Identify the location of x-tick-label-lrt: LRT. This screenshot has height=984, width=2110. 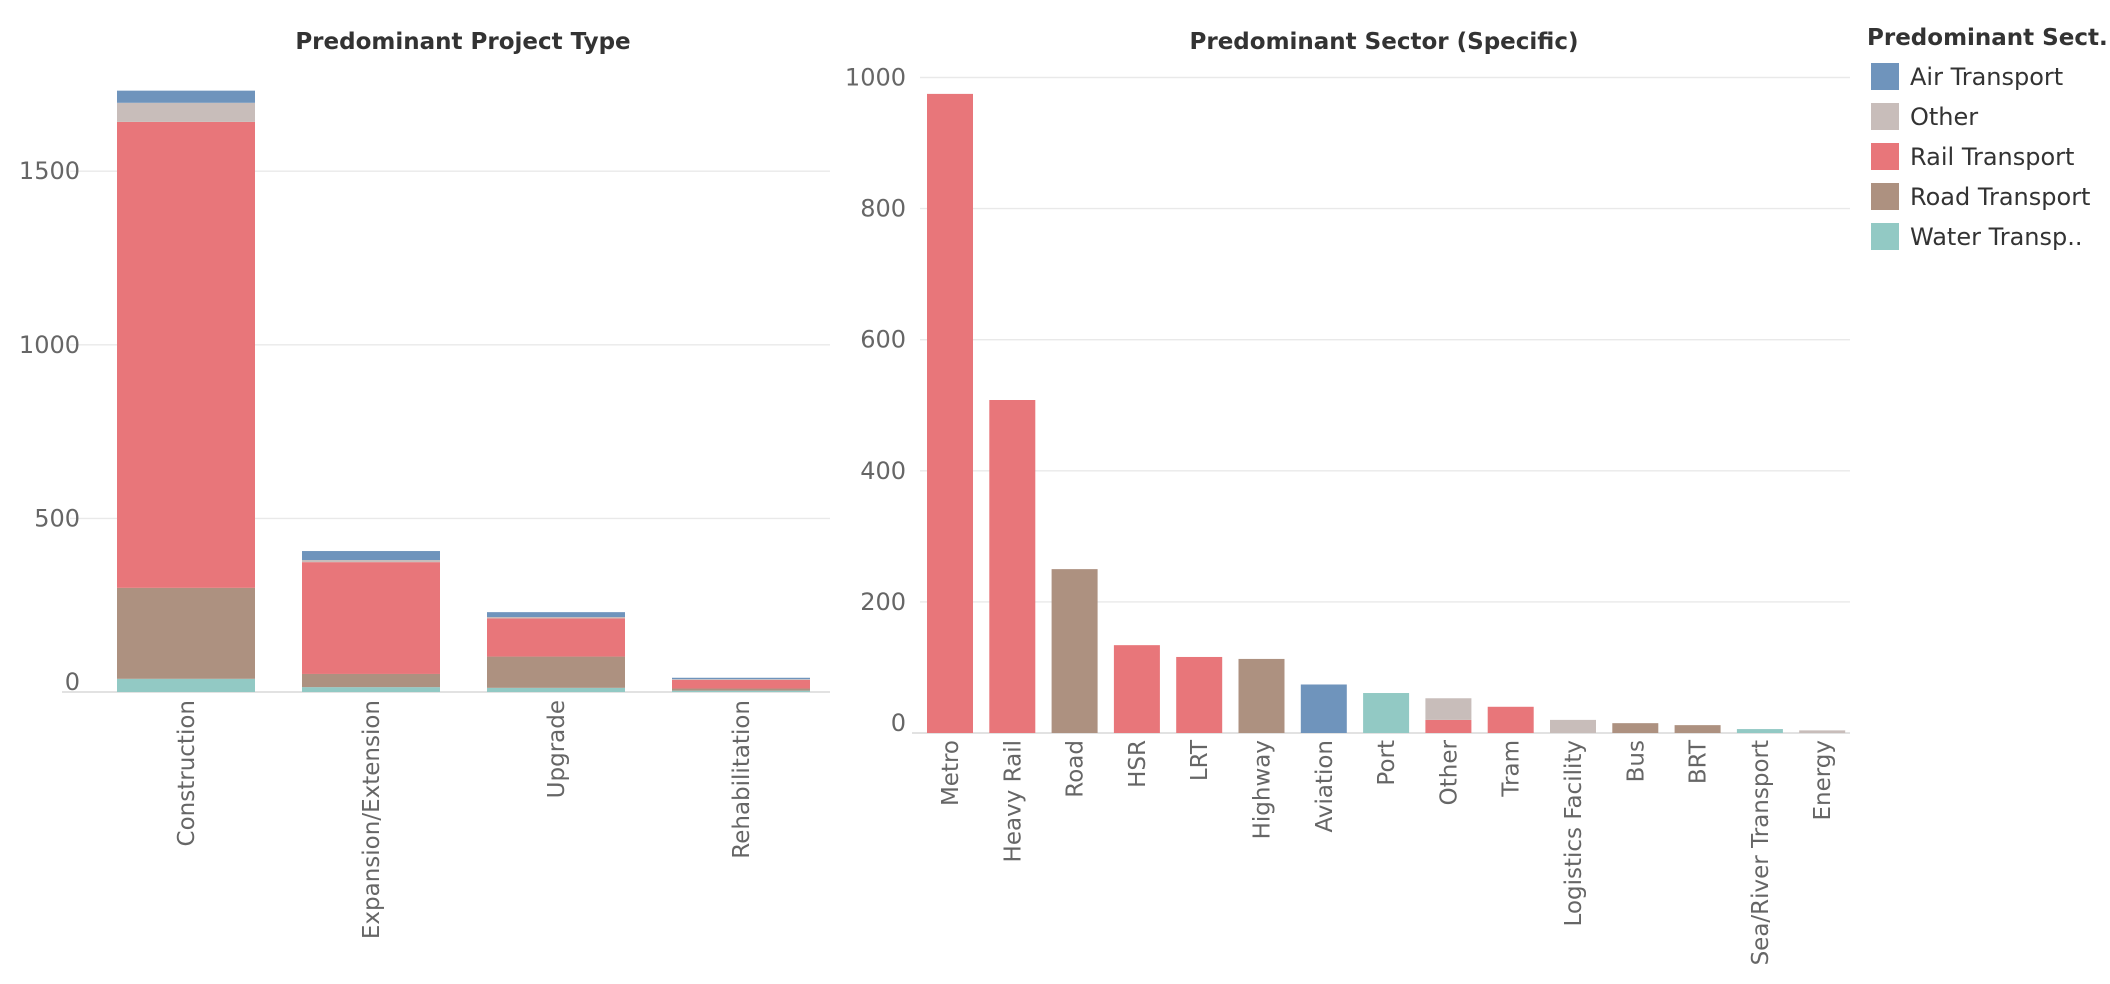
(1200, 760).